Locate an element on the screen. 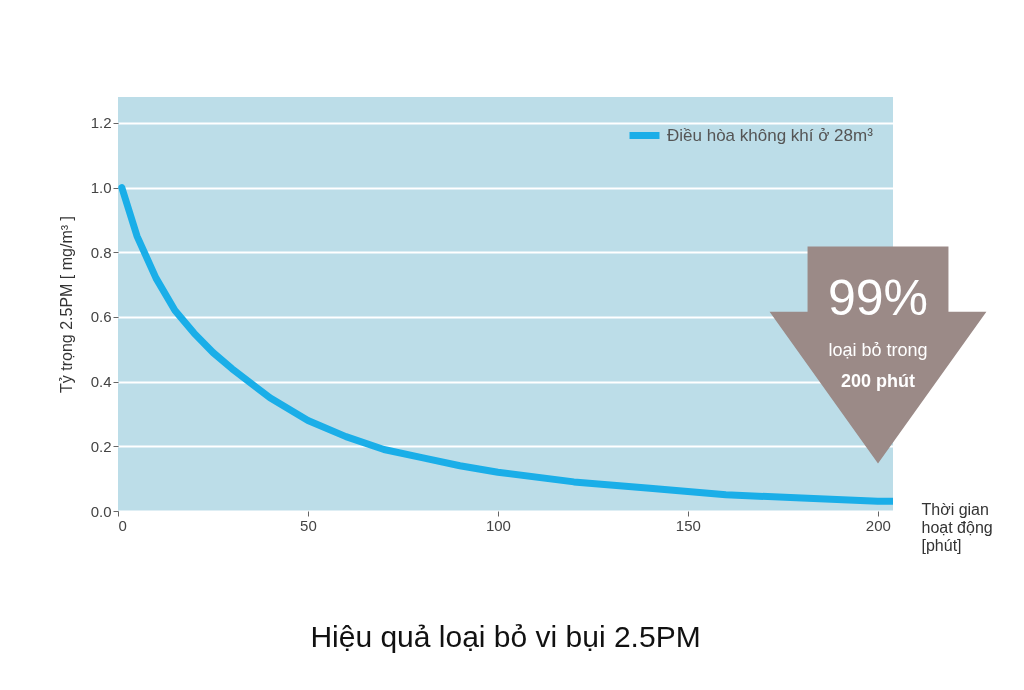 The width and height of the screenshot is (1024, 690). y-tick-label: 1.0 is located at coordinates (101, 188).